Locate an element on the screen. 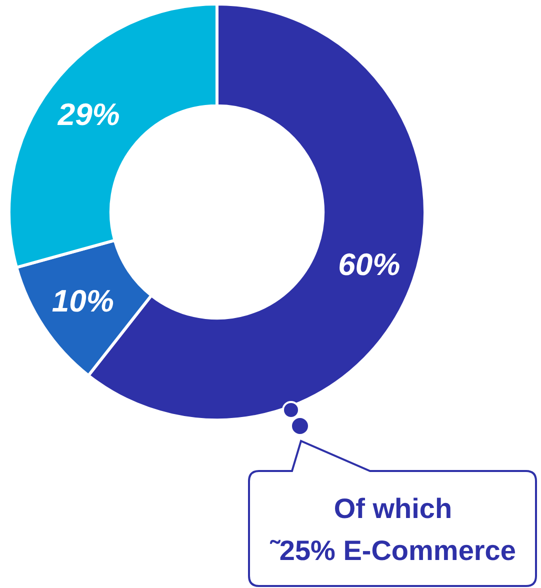 This screenshot has height=588, width=541. text: Of which ˜25% E-Commerce is located at coordinates (392, 529).